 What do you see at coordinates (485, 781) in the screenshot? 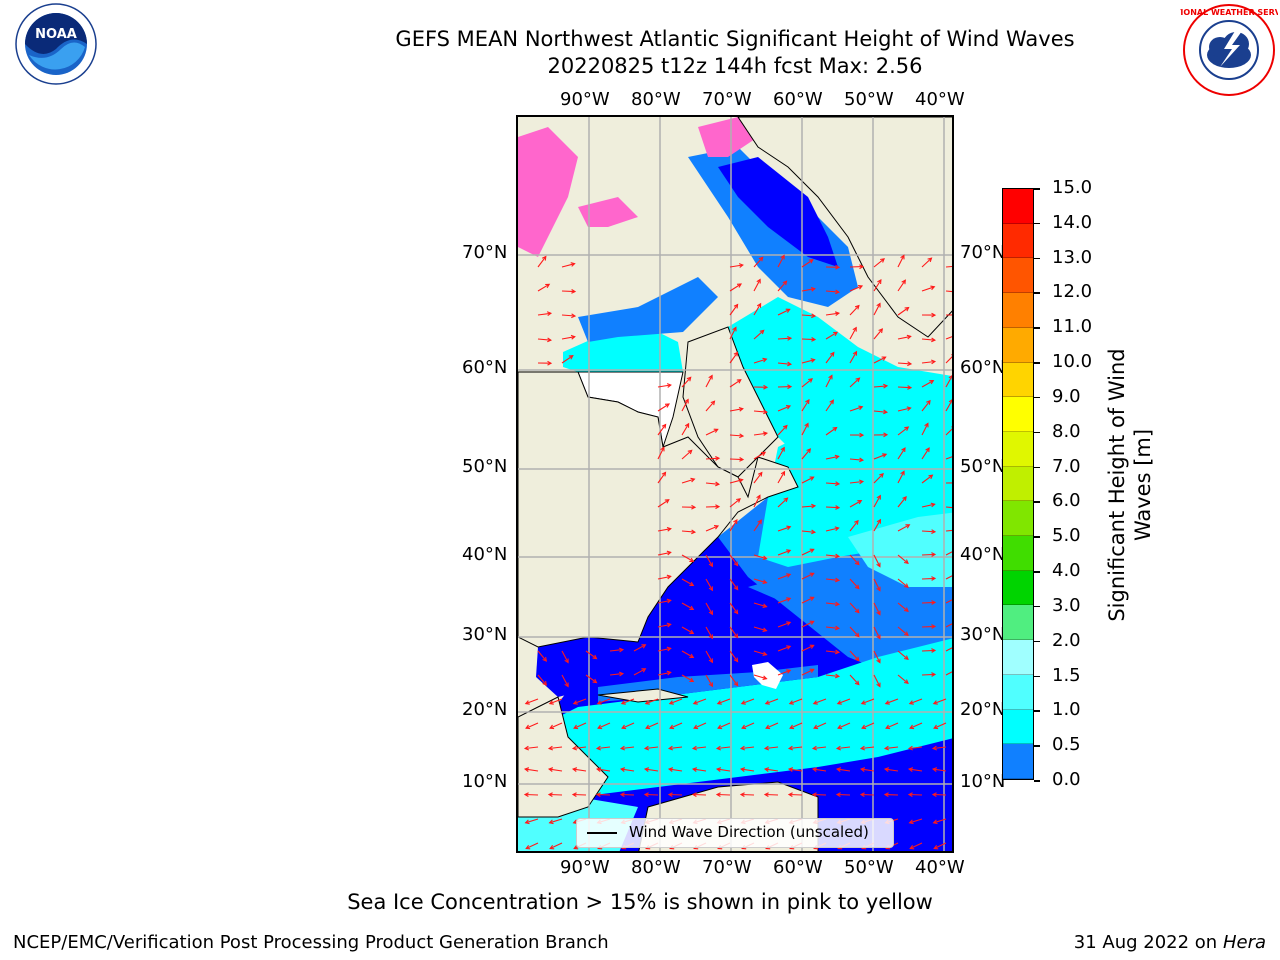
I see `lat-label-left-10n: 10°N` at bounding box center [485, 781].